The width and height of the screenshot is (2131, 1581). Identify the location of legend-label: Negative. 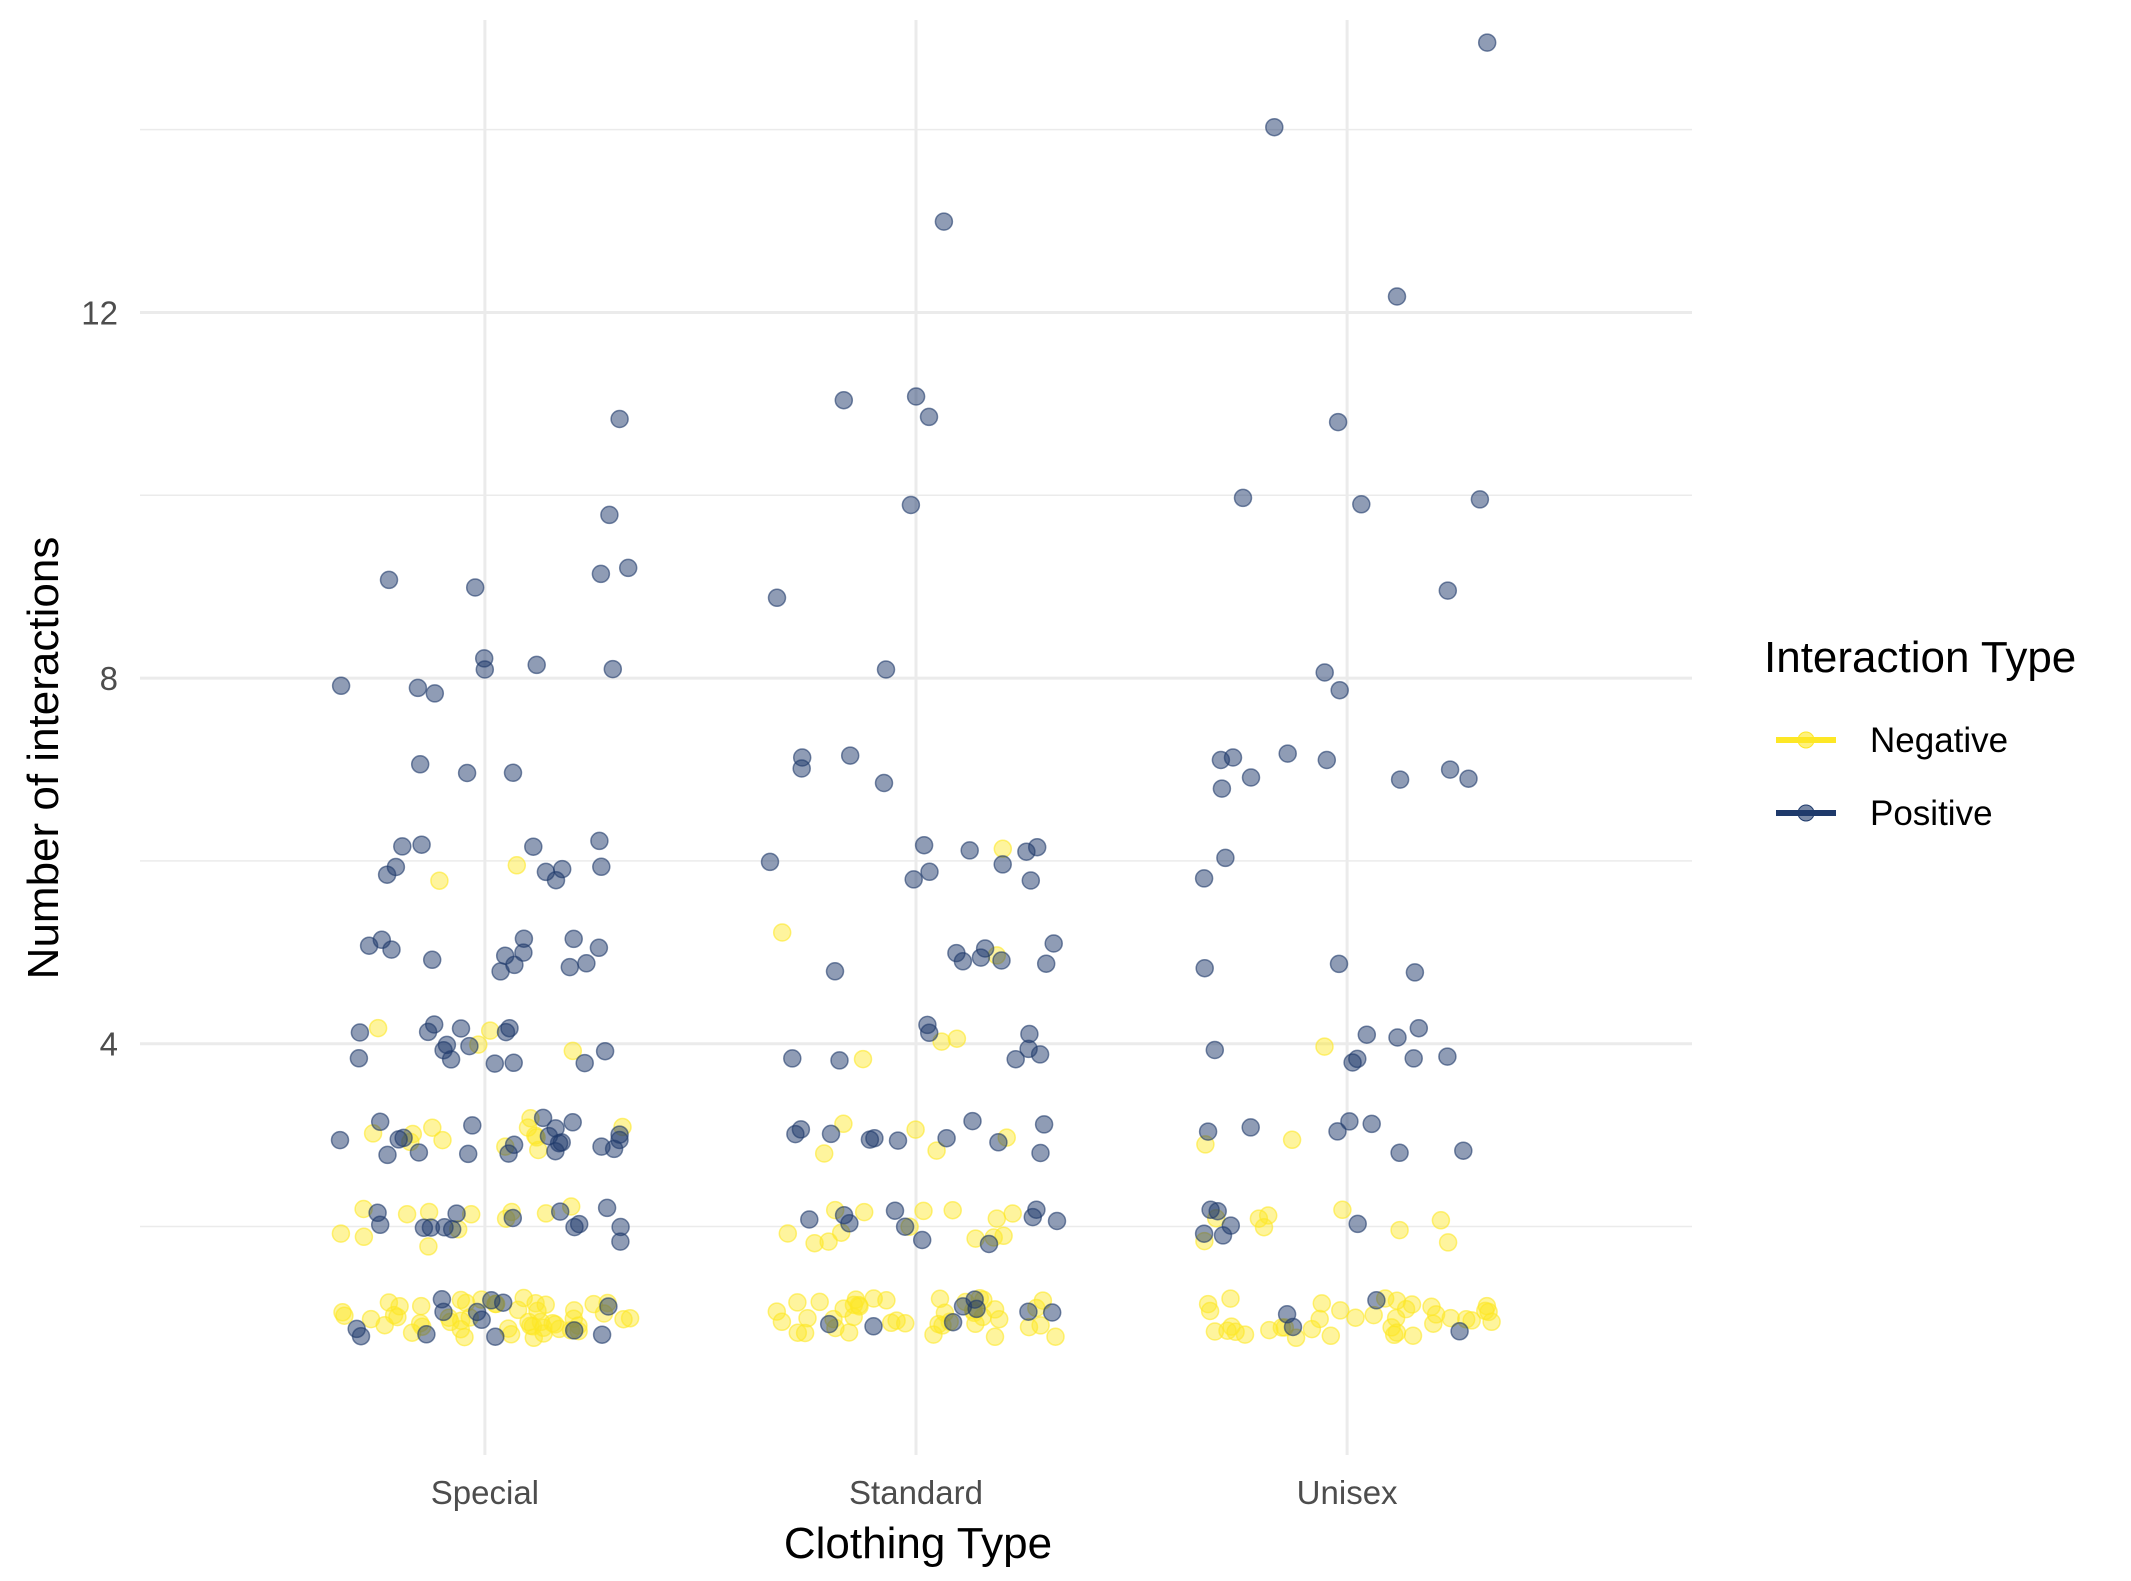
(1939, 740).